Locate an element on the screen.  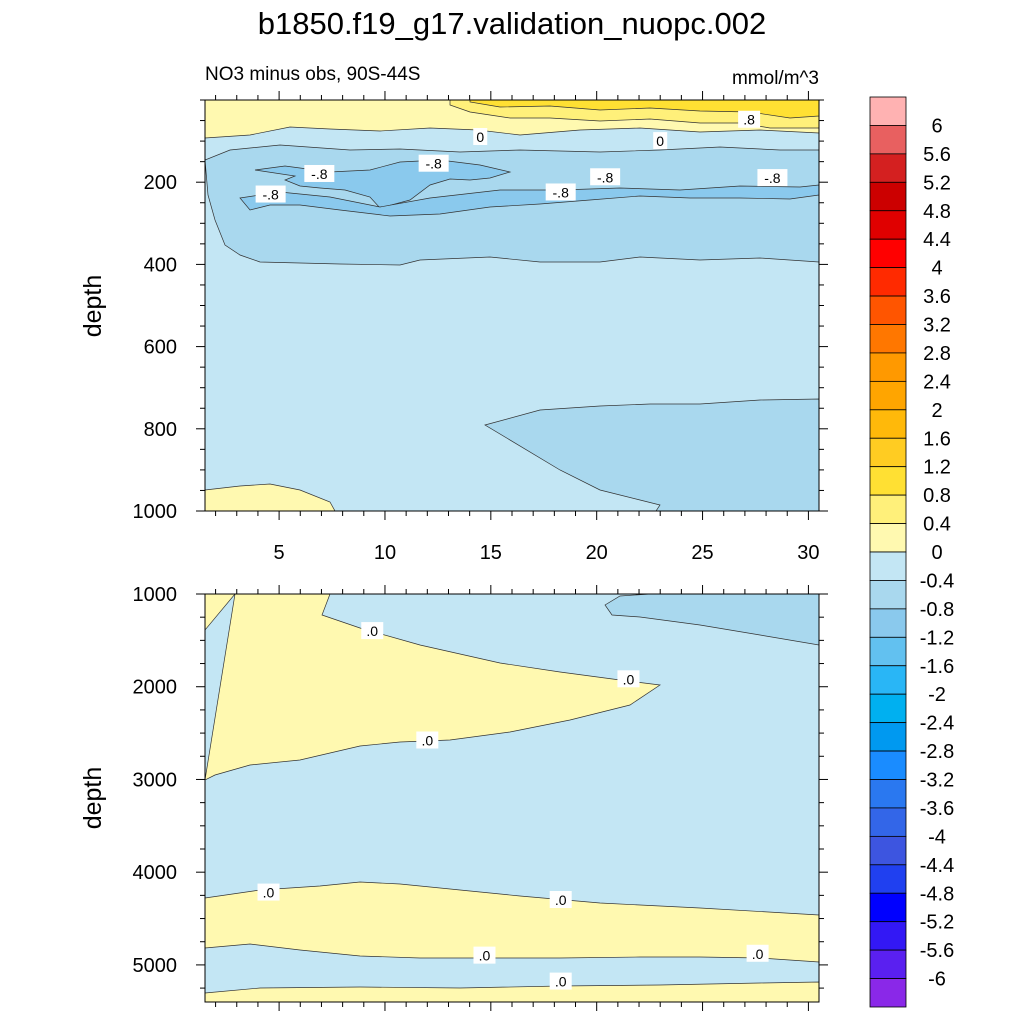
negative-0.8-strip is located at coordinates (529, 200).